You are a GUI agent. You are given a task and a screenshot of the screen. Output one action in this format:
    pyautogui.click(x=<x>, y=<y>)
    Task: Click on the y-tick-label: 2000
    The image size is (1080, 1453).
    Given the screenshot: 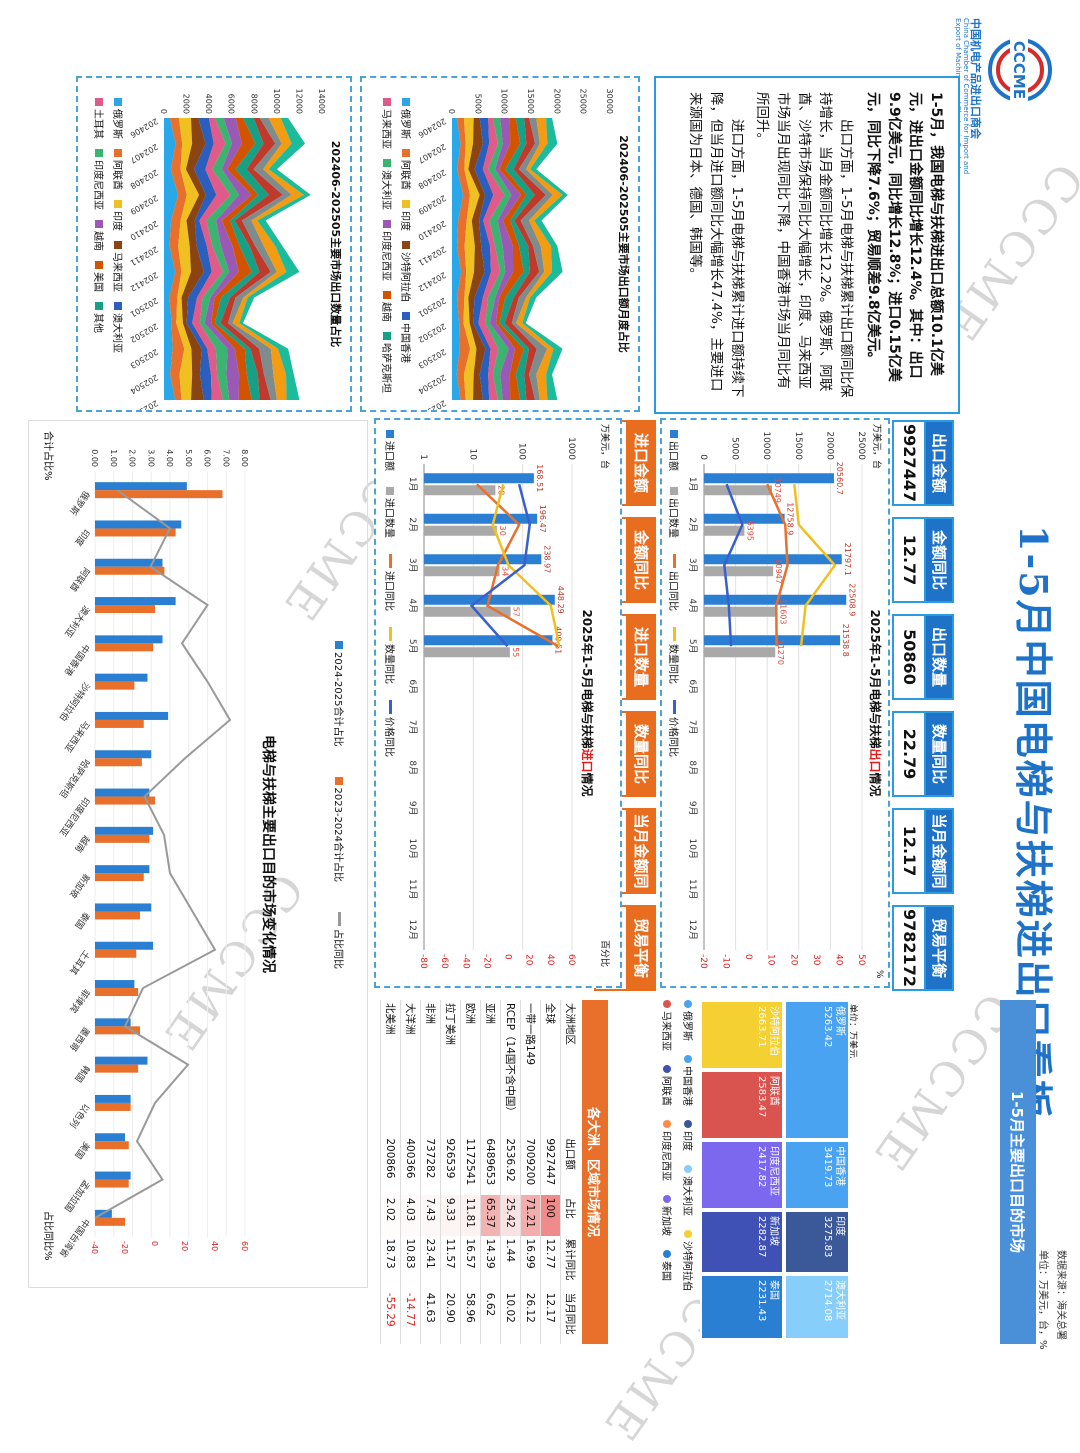 What is the action you would take?
    pyautogui.click(x=186, y=104)
    